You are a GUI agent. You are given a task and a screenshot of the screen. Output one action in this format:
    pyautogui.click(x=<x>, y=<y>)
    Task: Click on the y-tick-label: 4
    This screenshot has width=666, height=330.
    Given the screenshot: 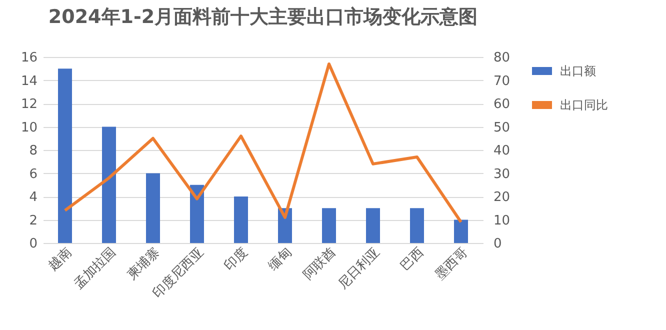 What is the action you would take?
    pyautogui.click(x=33, y=197)
    